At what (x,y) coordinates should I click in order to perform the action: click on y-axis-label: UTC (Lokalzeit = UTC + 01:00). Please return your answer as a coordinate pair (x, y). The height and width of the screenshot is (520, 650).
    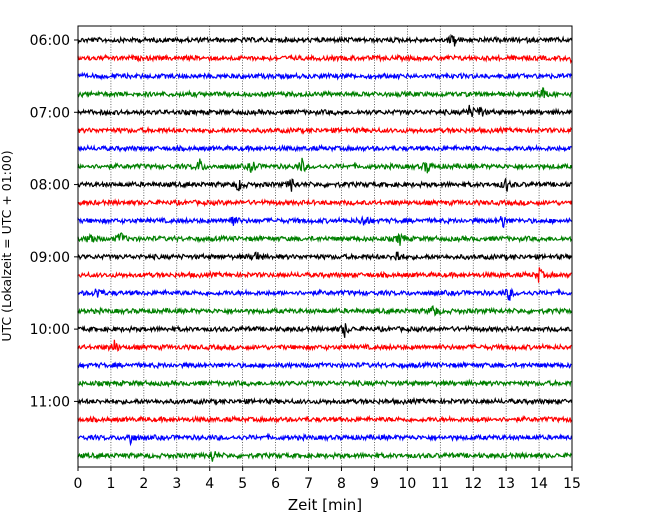
    Looking at the image, I should click on (7, 245).